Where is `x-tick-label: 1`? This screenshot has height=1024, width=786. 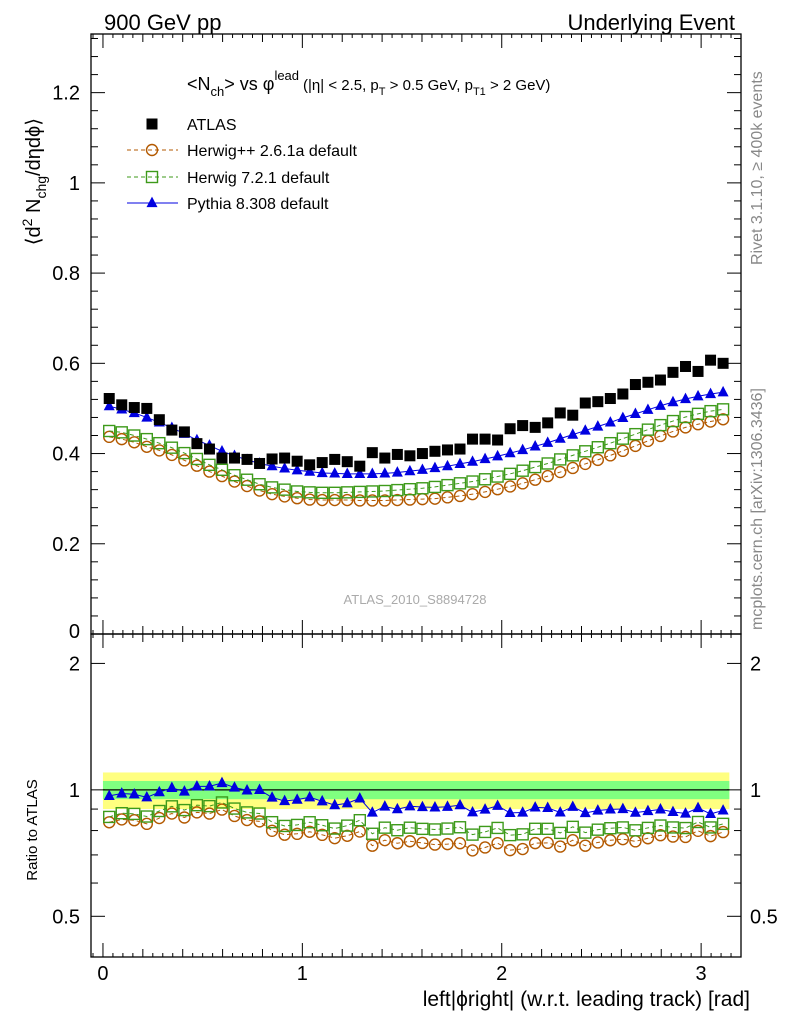 x-tick-label: 1 is located at coordinates (302, 974).